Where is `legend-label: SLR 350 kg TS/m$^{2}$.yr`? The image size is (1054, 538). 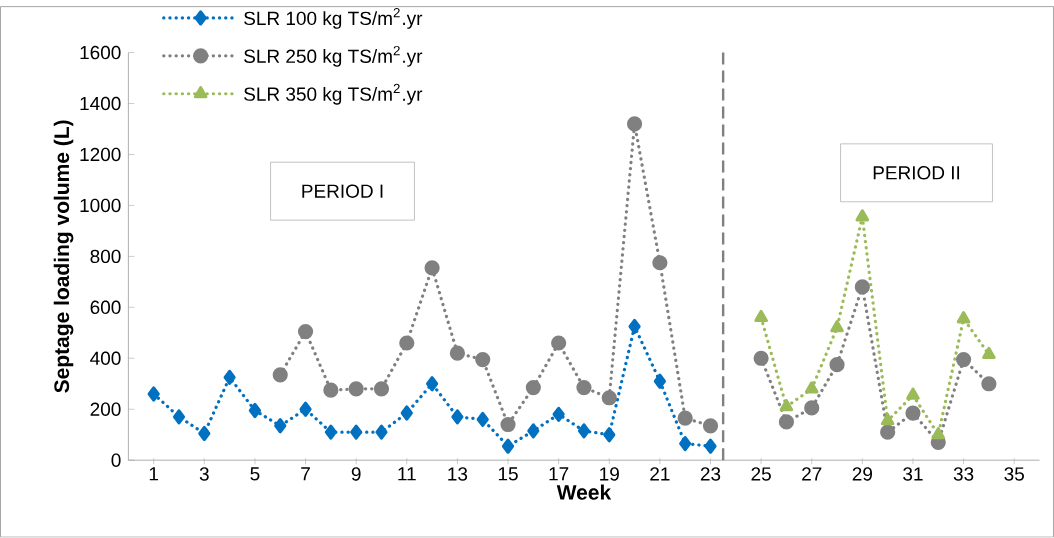
legend-label: SLR 350 kg TS/m$^{2}$.yr is located at coordinates (333, 94).